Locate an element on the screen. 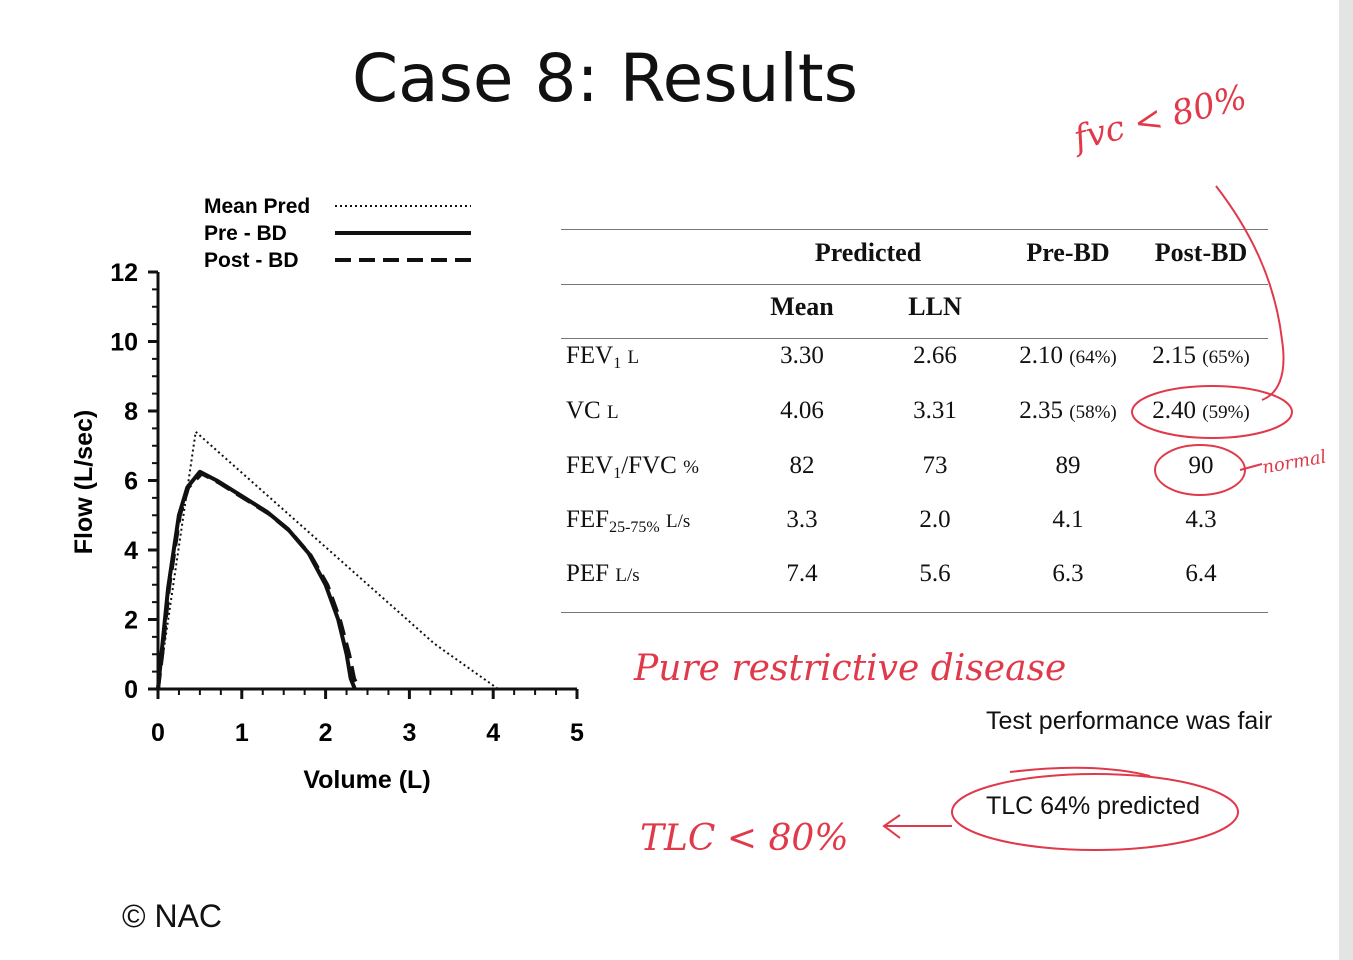  y-tick-label: 0 is located at coordinates (131, 690).